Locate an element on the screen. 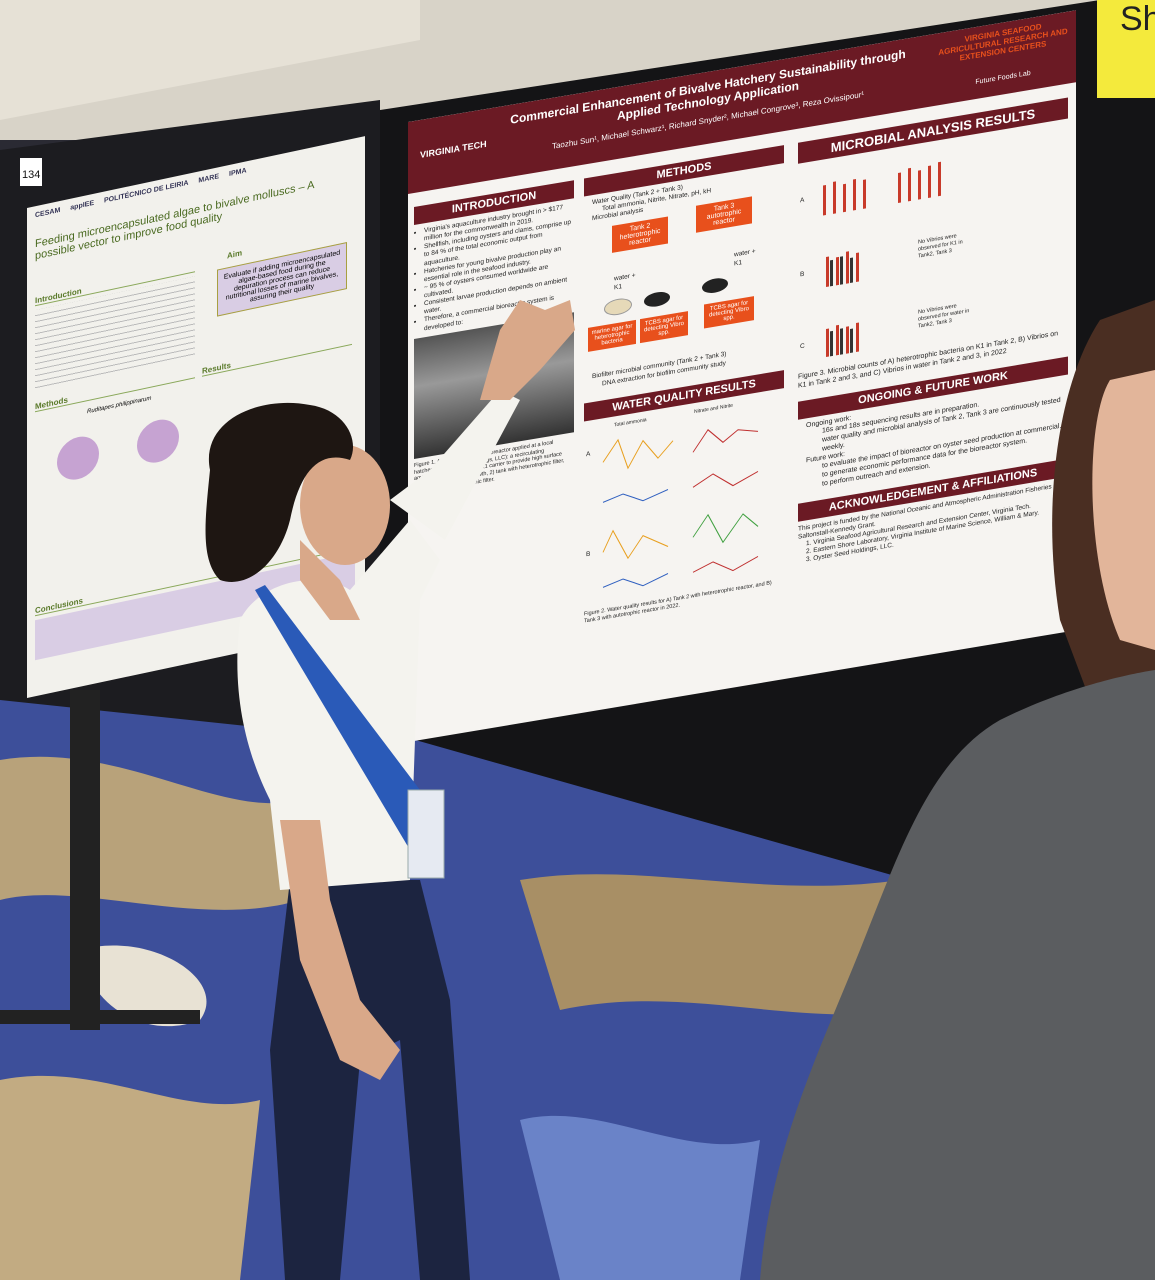  board-number-card is located at coordinates (31, 172).